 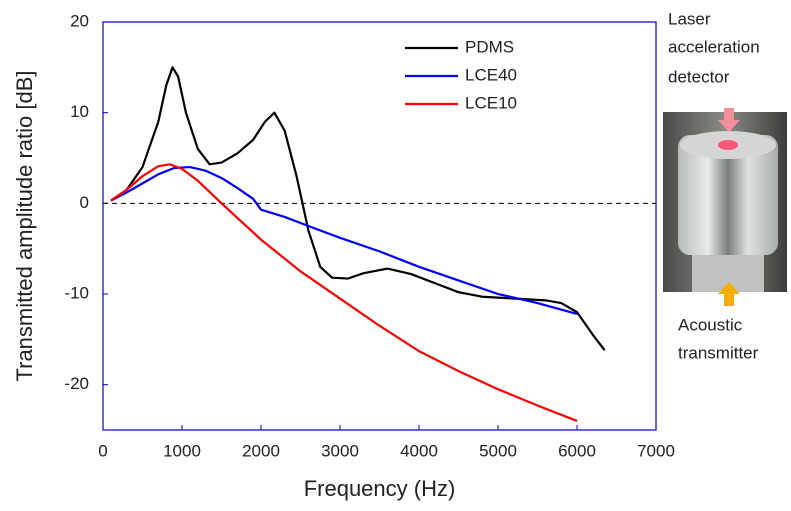 What do you see at coordinates (24, 226) in the screenshot?
I see `y-axis-label: Transmitted amplitude ratio [dB]` at bounding box center [24, 226].